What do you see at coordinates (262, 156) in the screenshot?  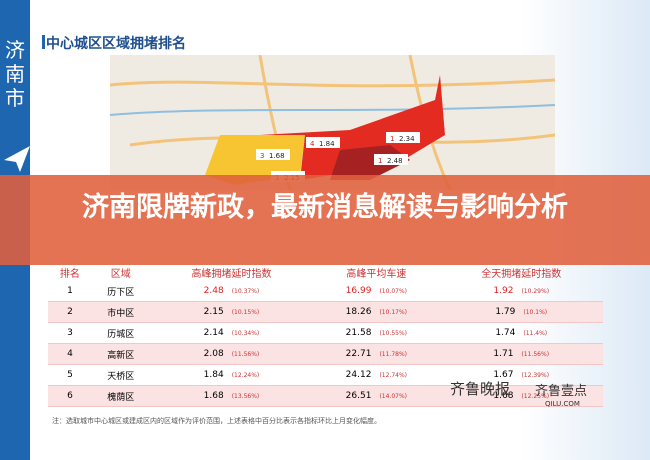 I see `map-label-rank: 3` at bounding box center [262, 156].